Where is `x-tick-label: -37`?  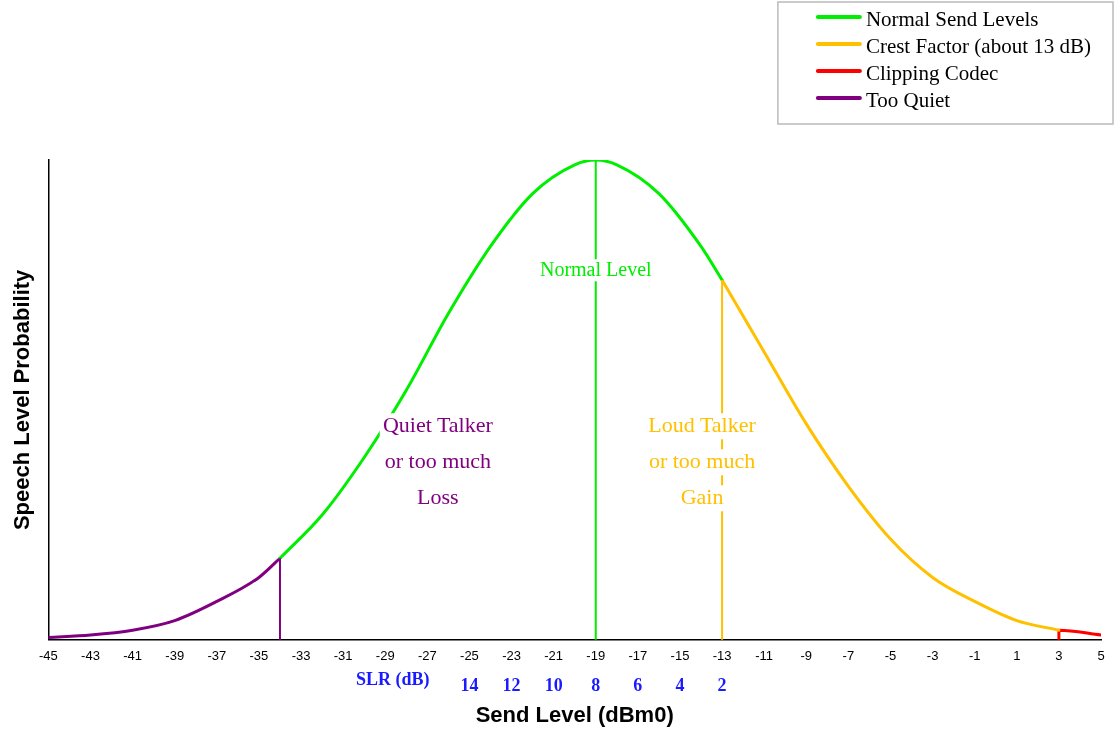 x-tick-label: -37 is located at coordinates (217, 656).